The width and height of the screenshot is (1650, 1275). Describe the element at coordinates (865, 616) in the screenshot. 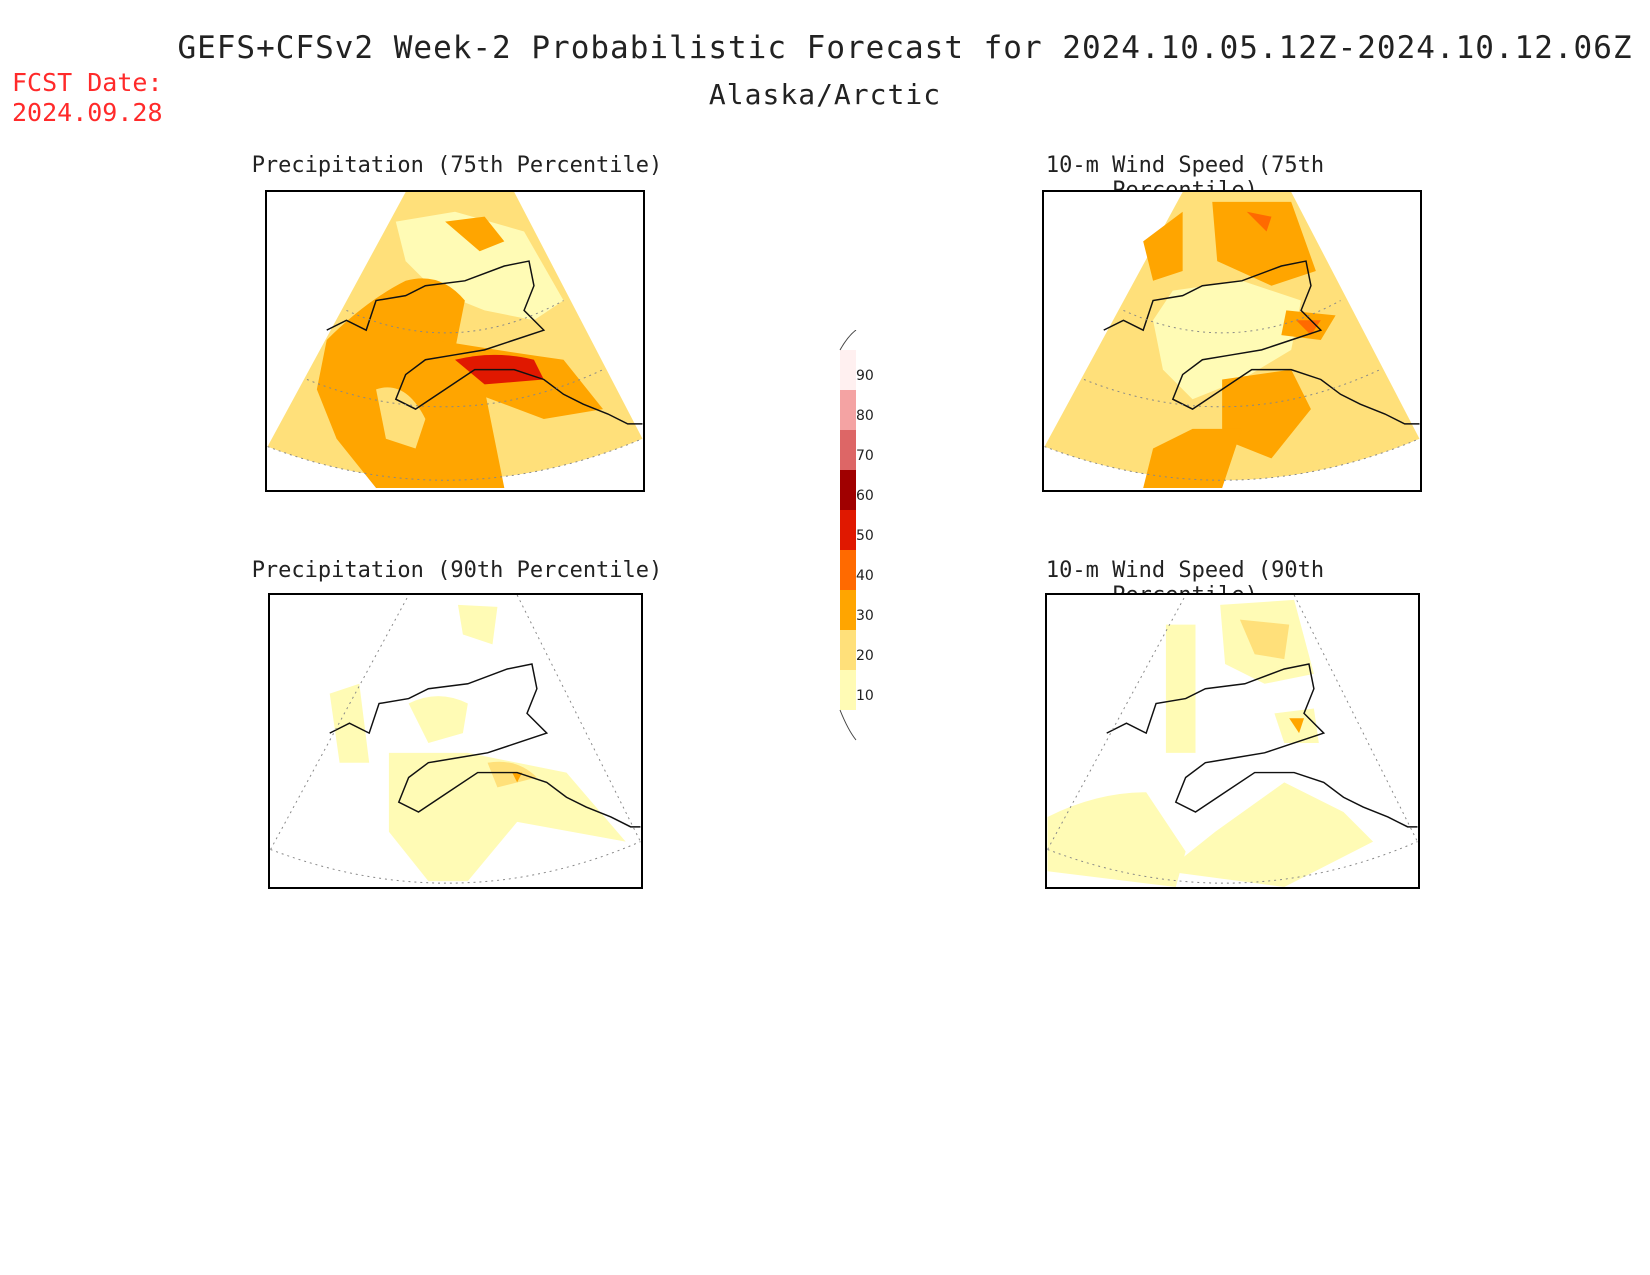

I see `colorbar-label-30: 30` at that location.